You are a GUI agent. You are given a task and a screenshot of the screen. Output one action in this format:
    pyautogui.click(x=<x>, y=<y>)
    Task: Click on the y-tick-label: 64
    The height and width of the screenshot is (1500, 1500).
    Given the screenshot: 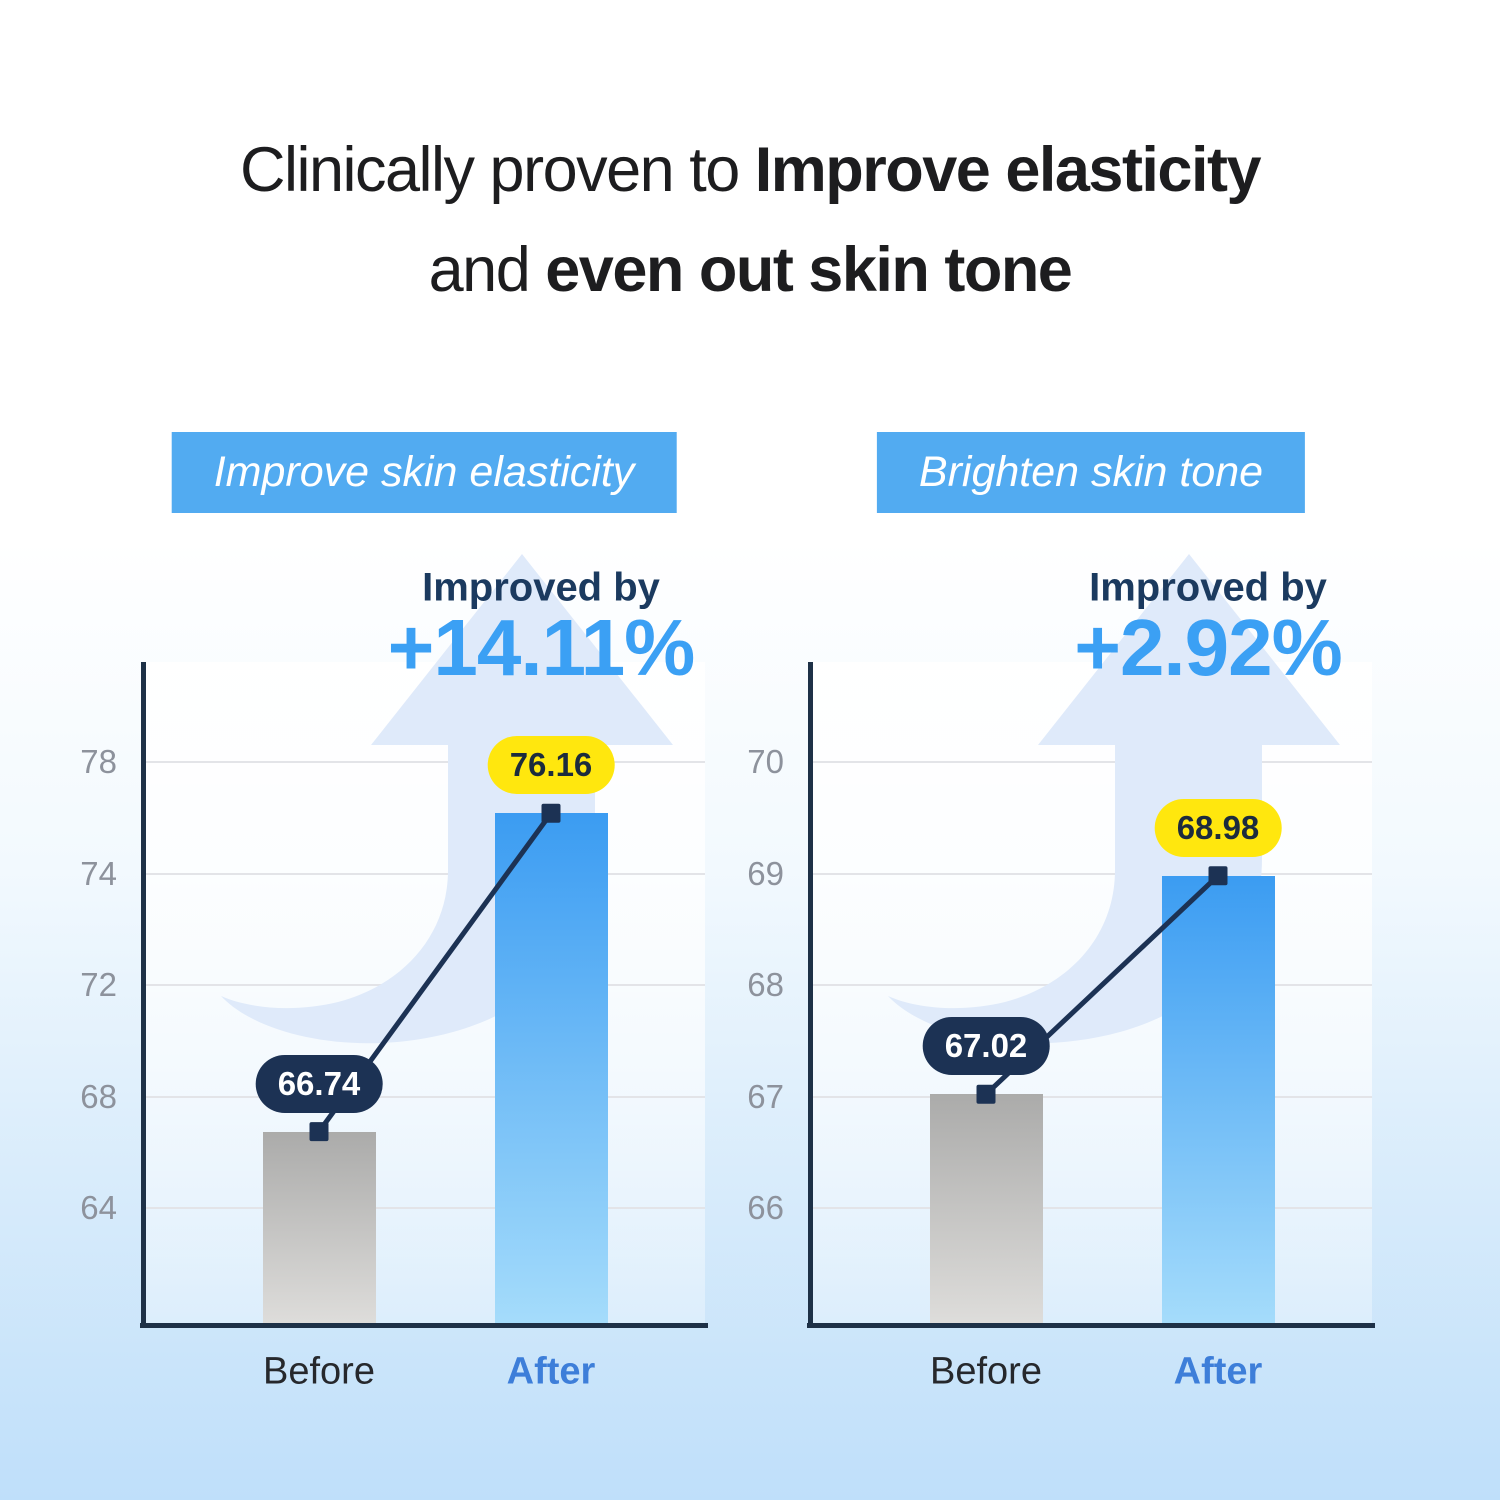 What is the action you would take?
    pyautogui.click(x=98, y=1207)
    